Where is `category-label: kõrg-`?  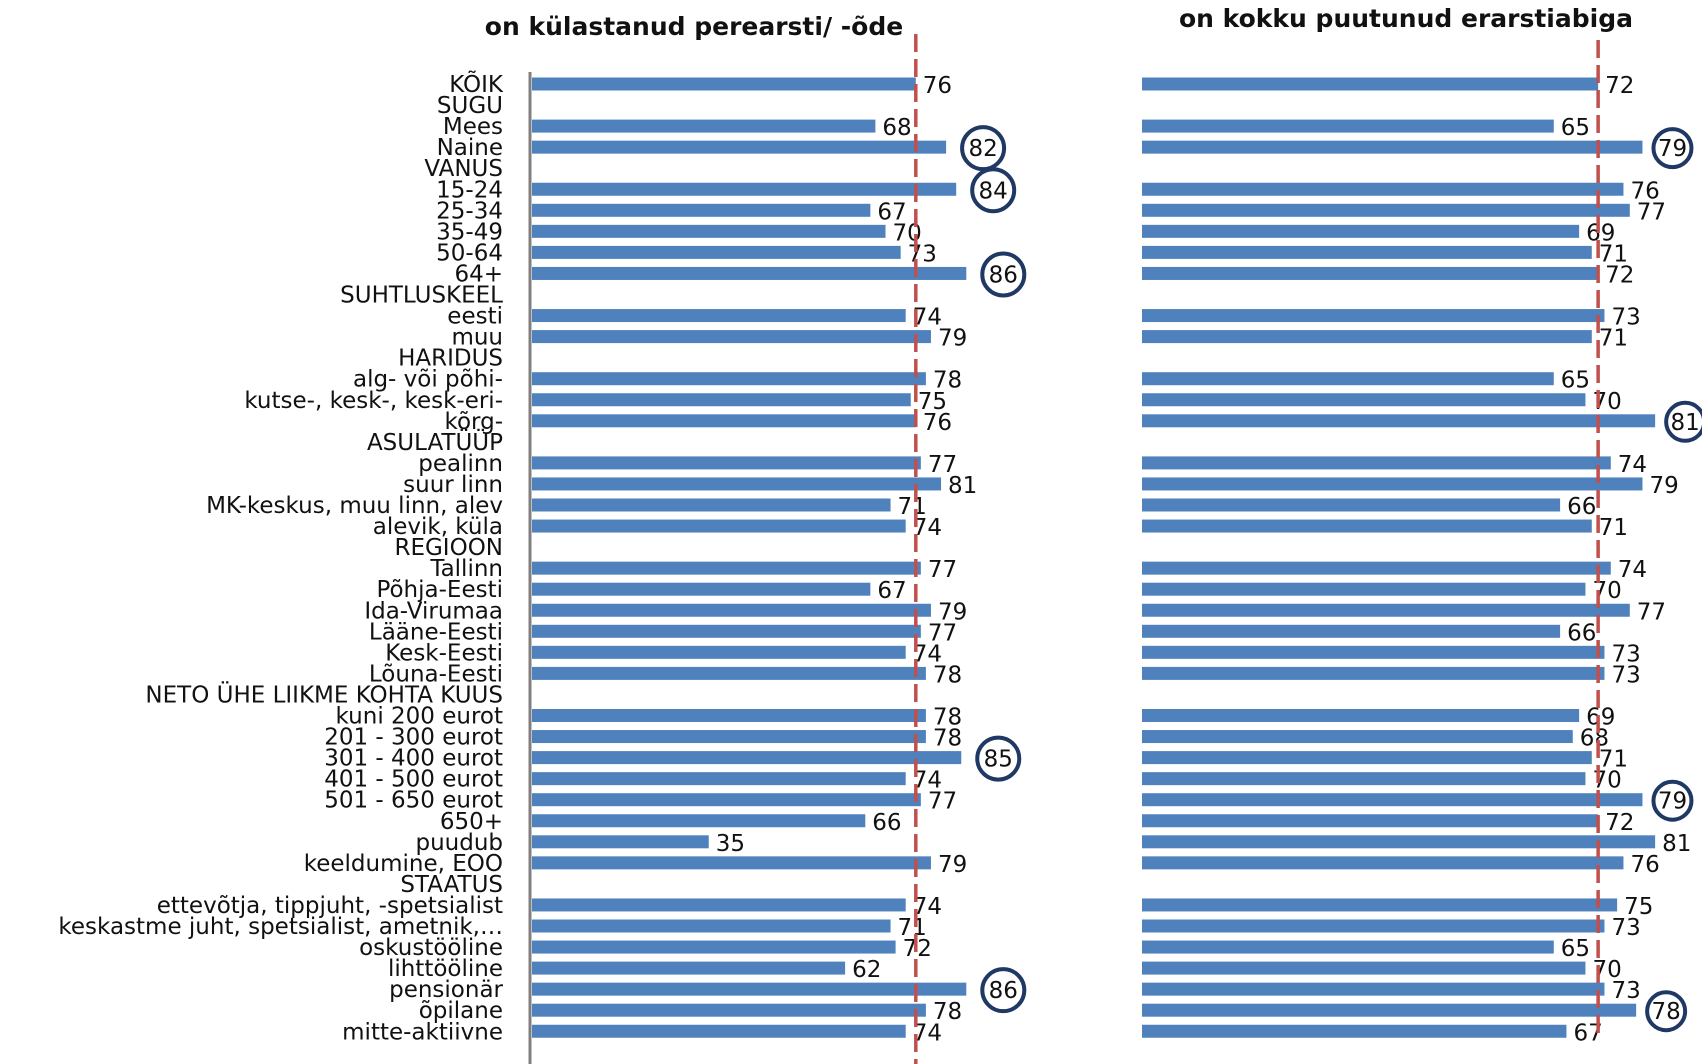 category-label: kõrg- is located at coordinates (473, 422).